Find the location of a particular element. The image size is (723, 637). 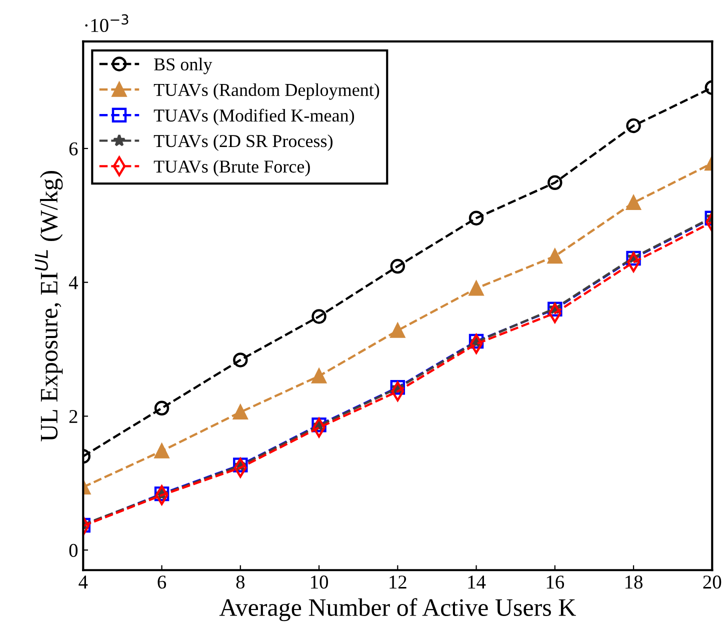

text: ·10$^{−3}$ is located at coordinates (106, 23).